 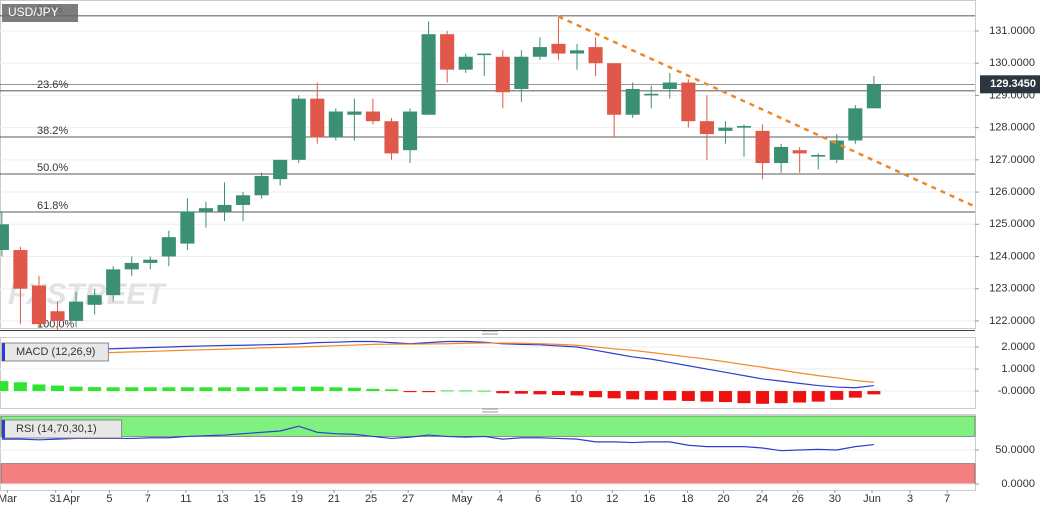 I want to click on x-tick-label: 24, so click(x=762, y=499).